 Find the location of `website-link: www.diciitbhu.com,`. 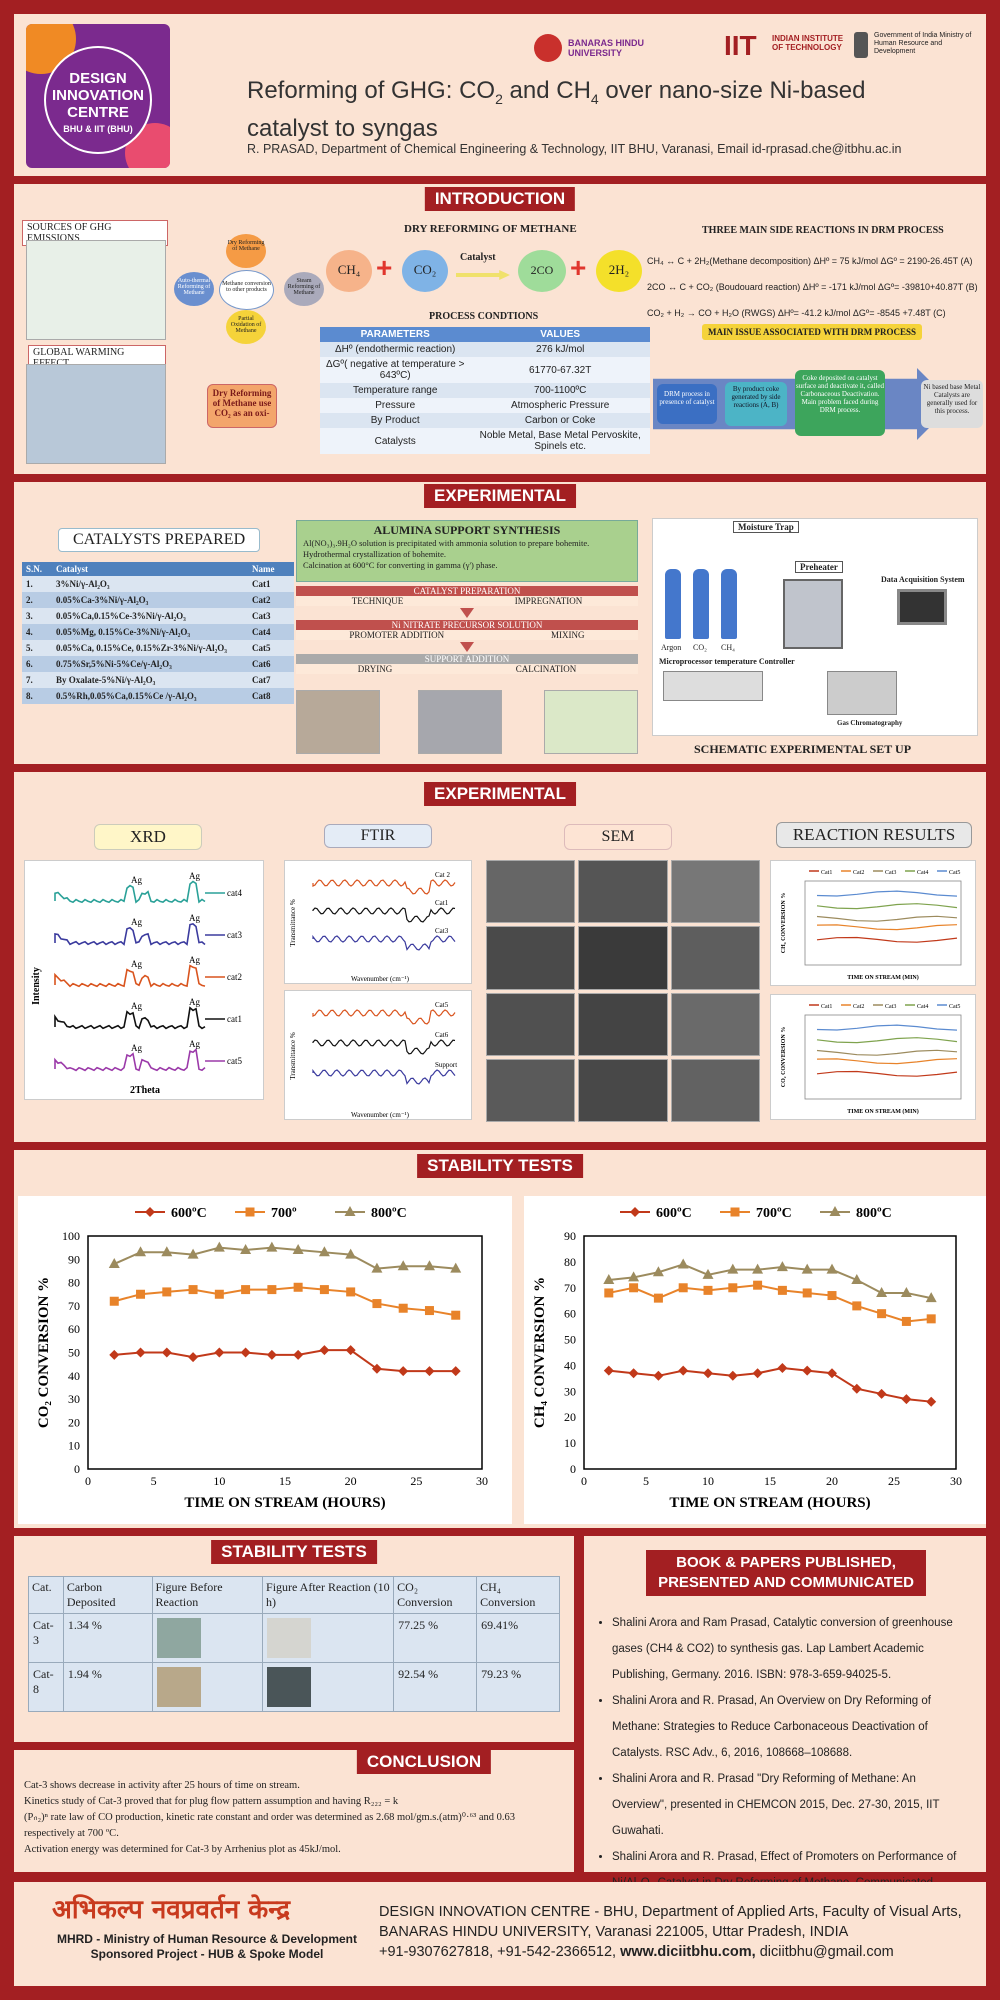

website-link: www.diciitbhu.com, is located at coordinates (688, 1952).